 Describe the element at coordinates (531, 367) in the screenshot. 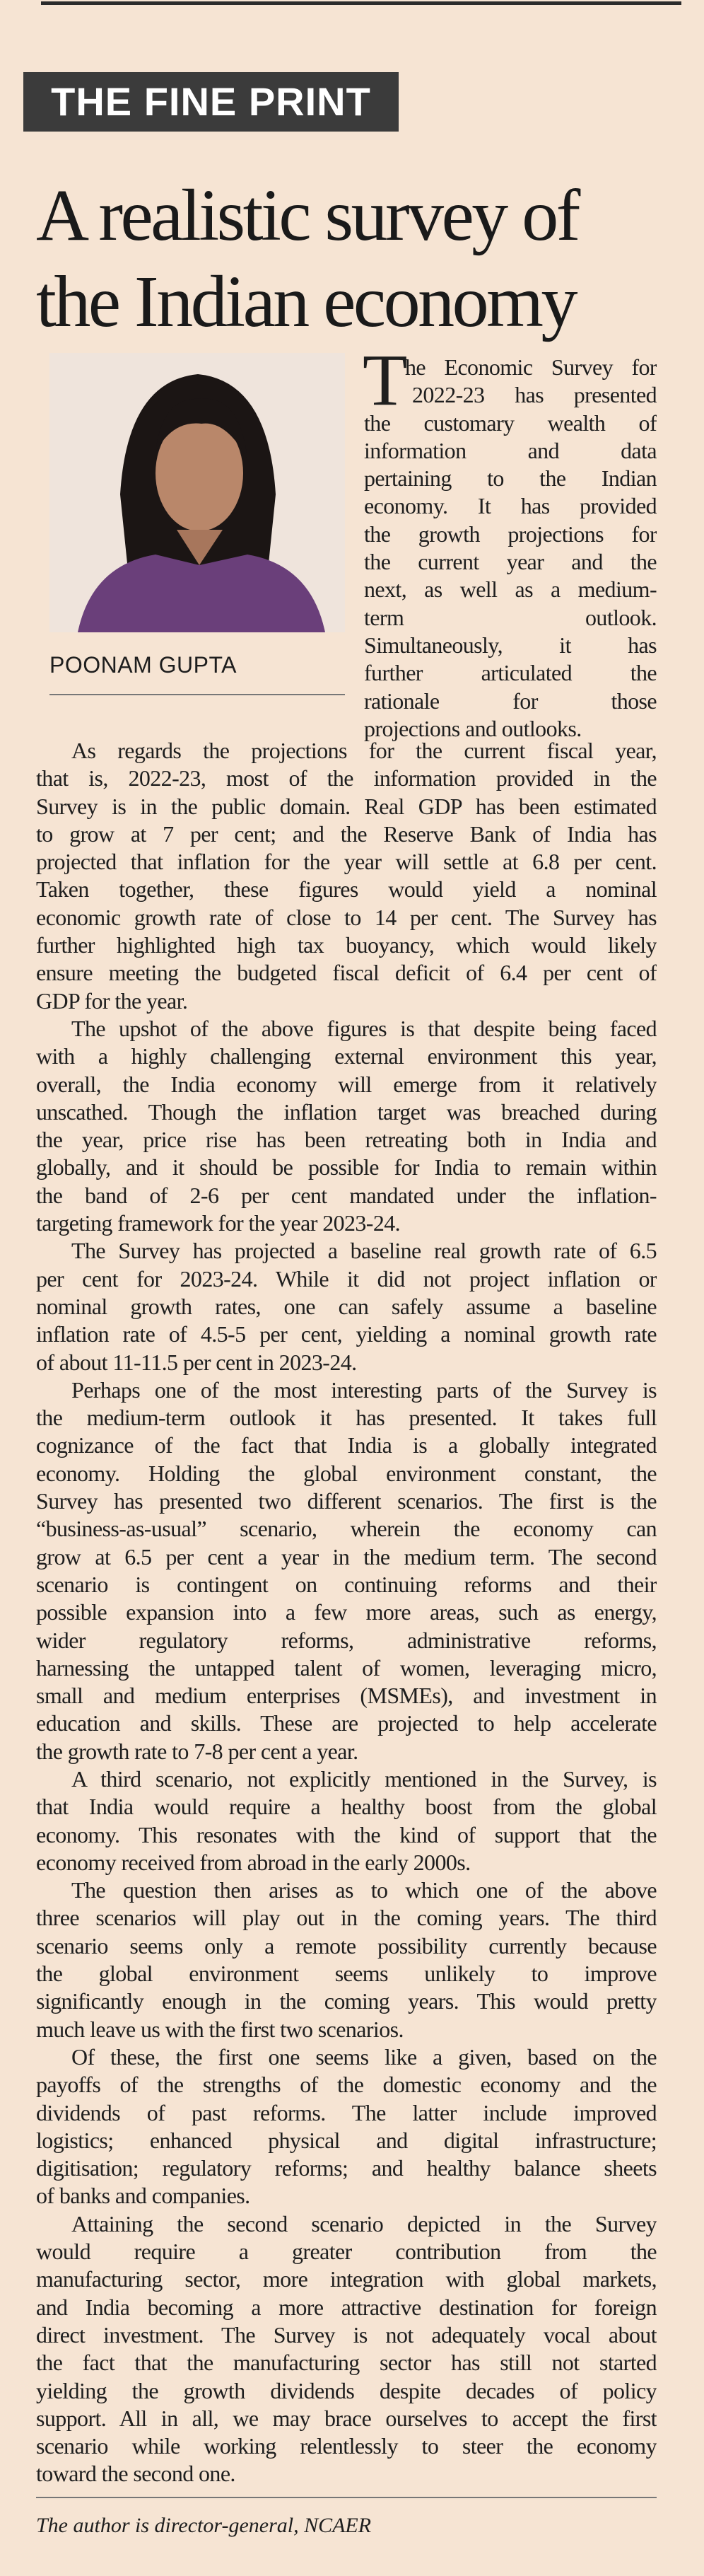

I see `text-line: he Economic Survey for` at that location.